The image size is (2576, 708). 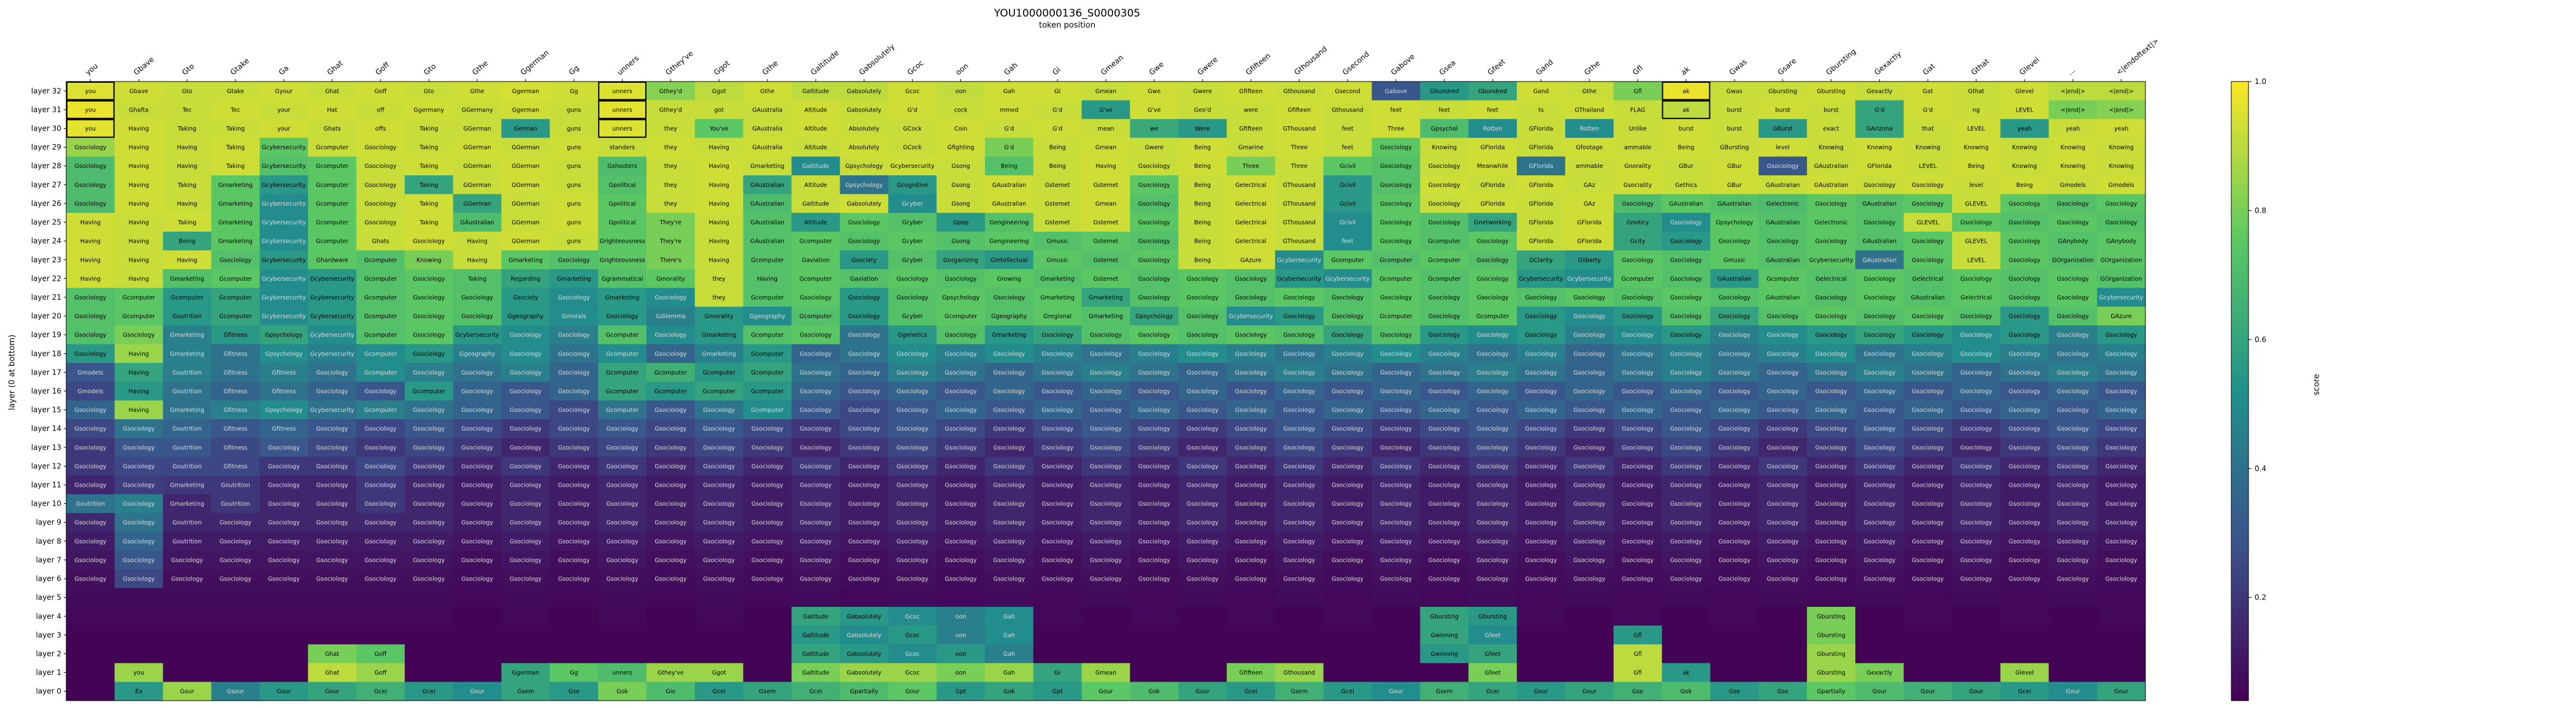 I want to click on cell-label: you, so click(x=139, y=674).